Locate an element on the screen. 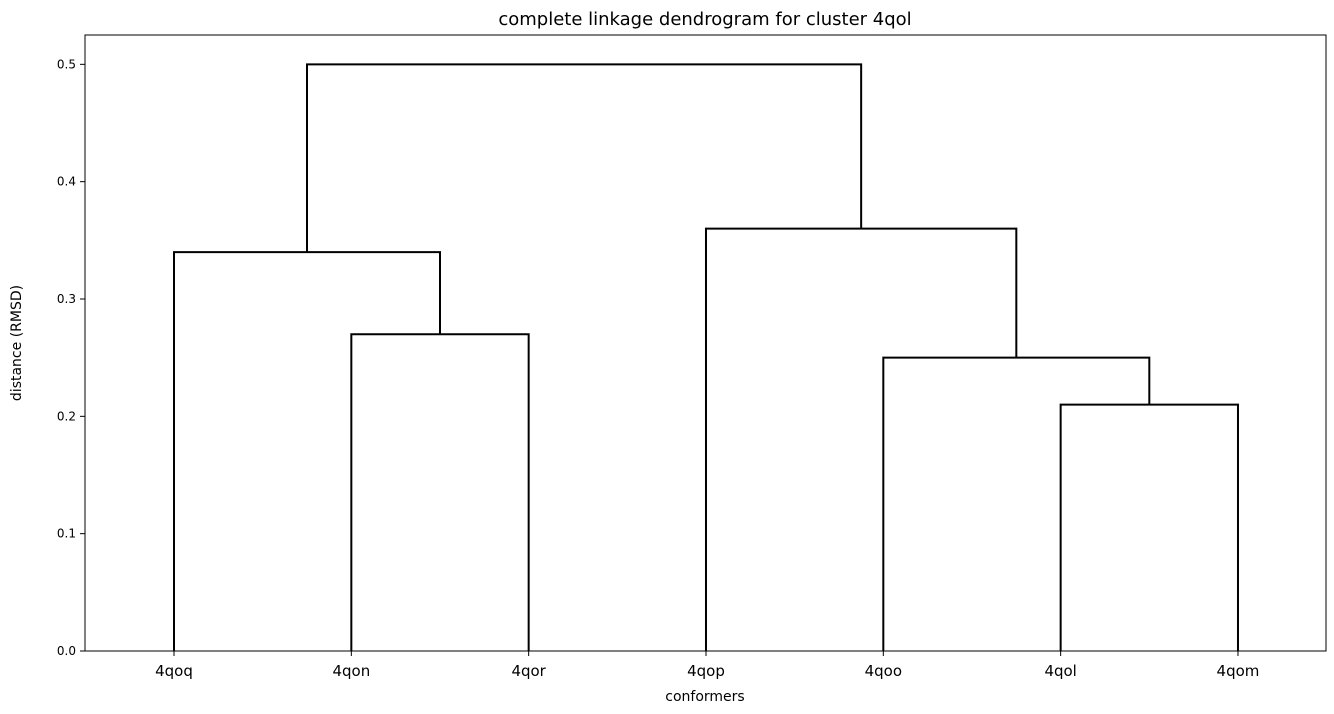  x-tick-label-4qoo: 4qoo is located at coordinates (883, 671).